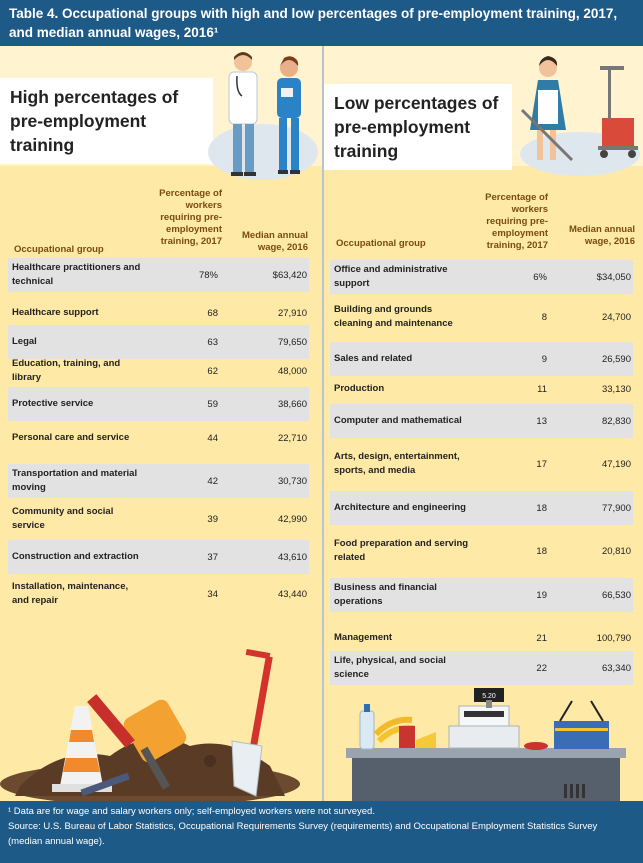 The width and height of the screenshot is (643, 863). I want to click on percentage-cell: 8, so click(544, 317).